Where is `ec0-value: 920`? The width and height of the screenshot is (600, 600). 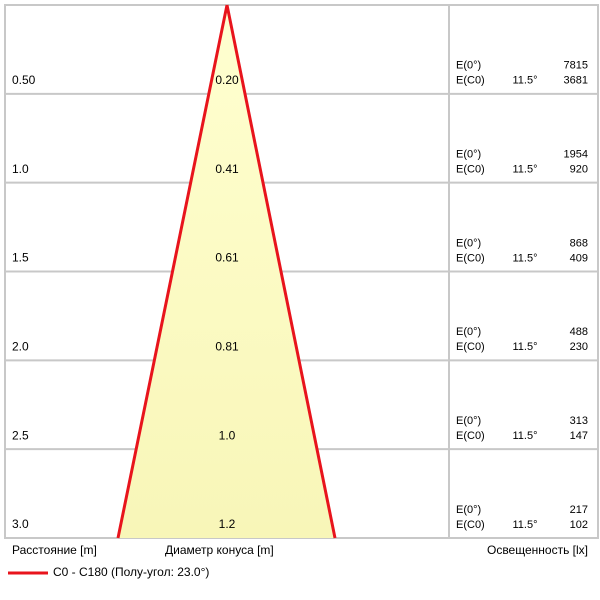
ec0-value: 920 is located at coordinates (579, 170).